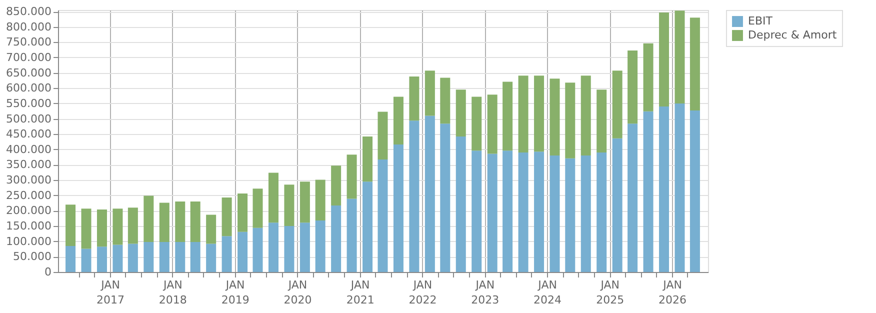 The width and height of the screenshot is (876, 313). What do you see at coordinates (298, 292) in the screenshot?
I see `x-tick-label: JAN 2020` at bounding box center [298, 292].